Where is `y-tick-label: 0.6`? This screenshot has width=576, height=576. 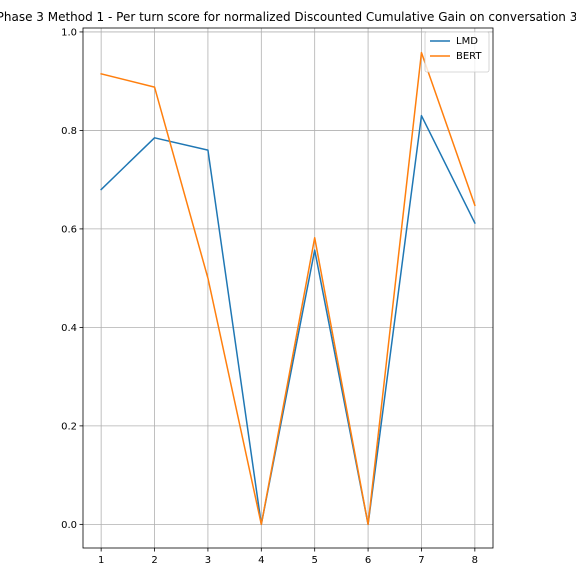
y-tick-label: 0.6 is located at coordinates (69, 229).